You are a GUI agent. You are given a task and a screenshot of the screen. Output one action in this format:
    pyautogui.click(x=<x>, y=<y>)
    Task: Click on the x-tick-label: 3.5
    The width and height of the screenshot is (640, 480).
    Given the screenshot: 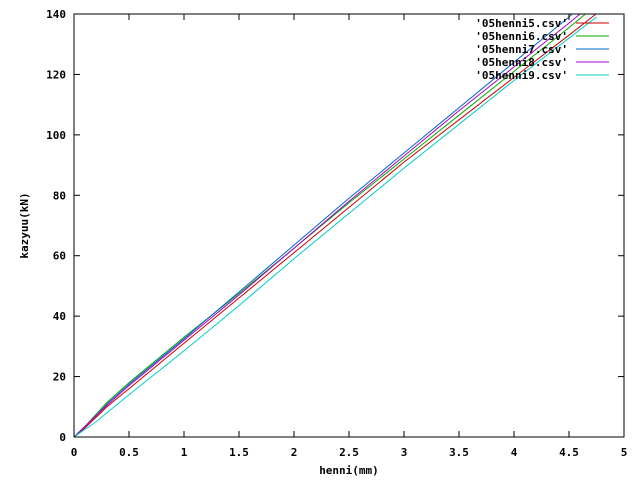 What is the action you would take?
    pyautogui.click(x=459, y=452)
    